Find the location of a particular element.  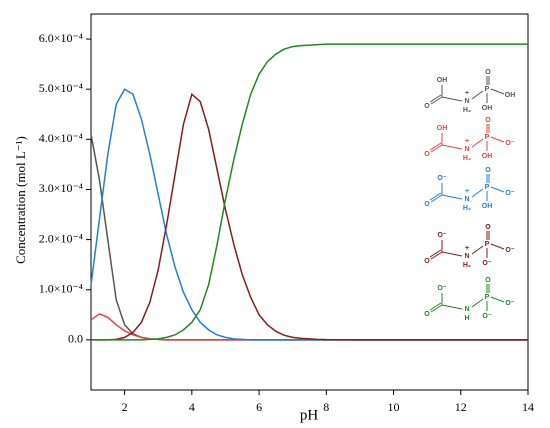

y-tick-label: 3.0×10⁻⁴ is located at coordinates (61, 188).